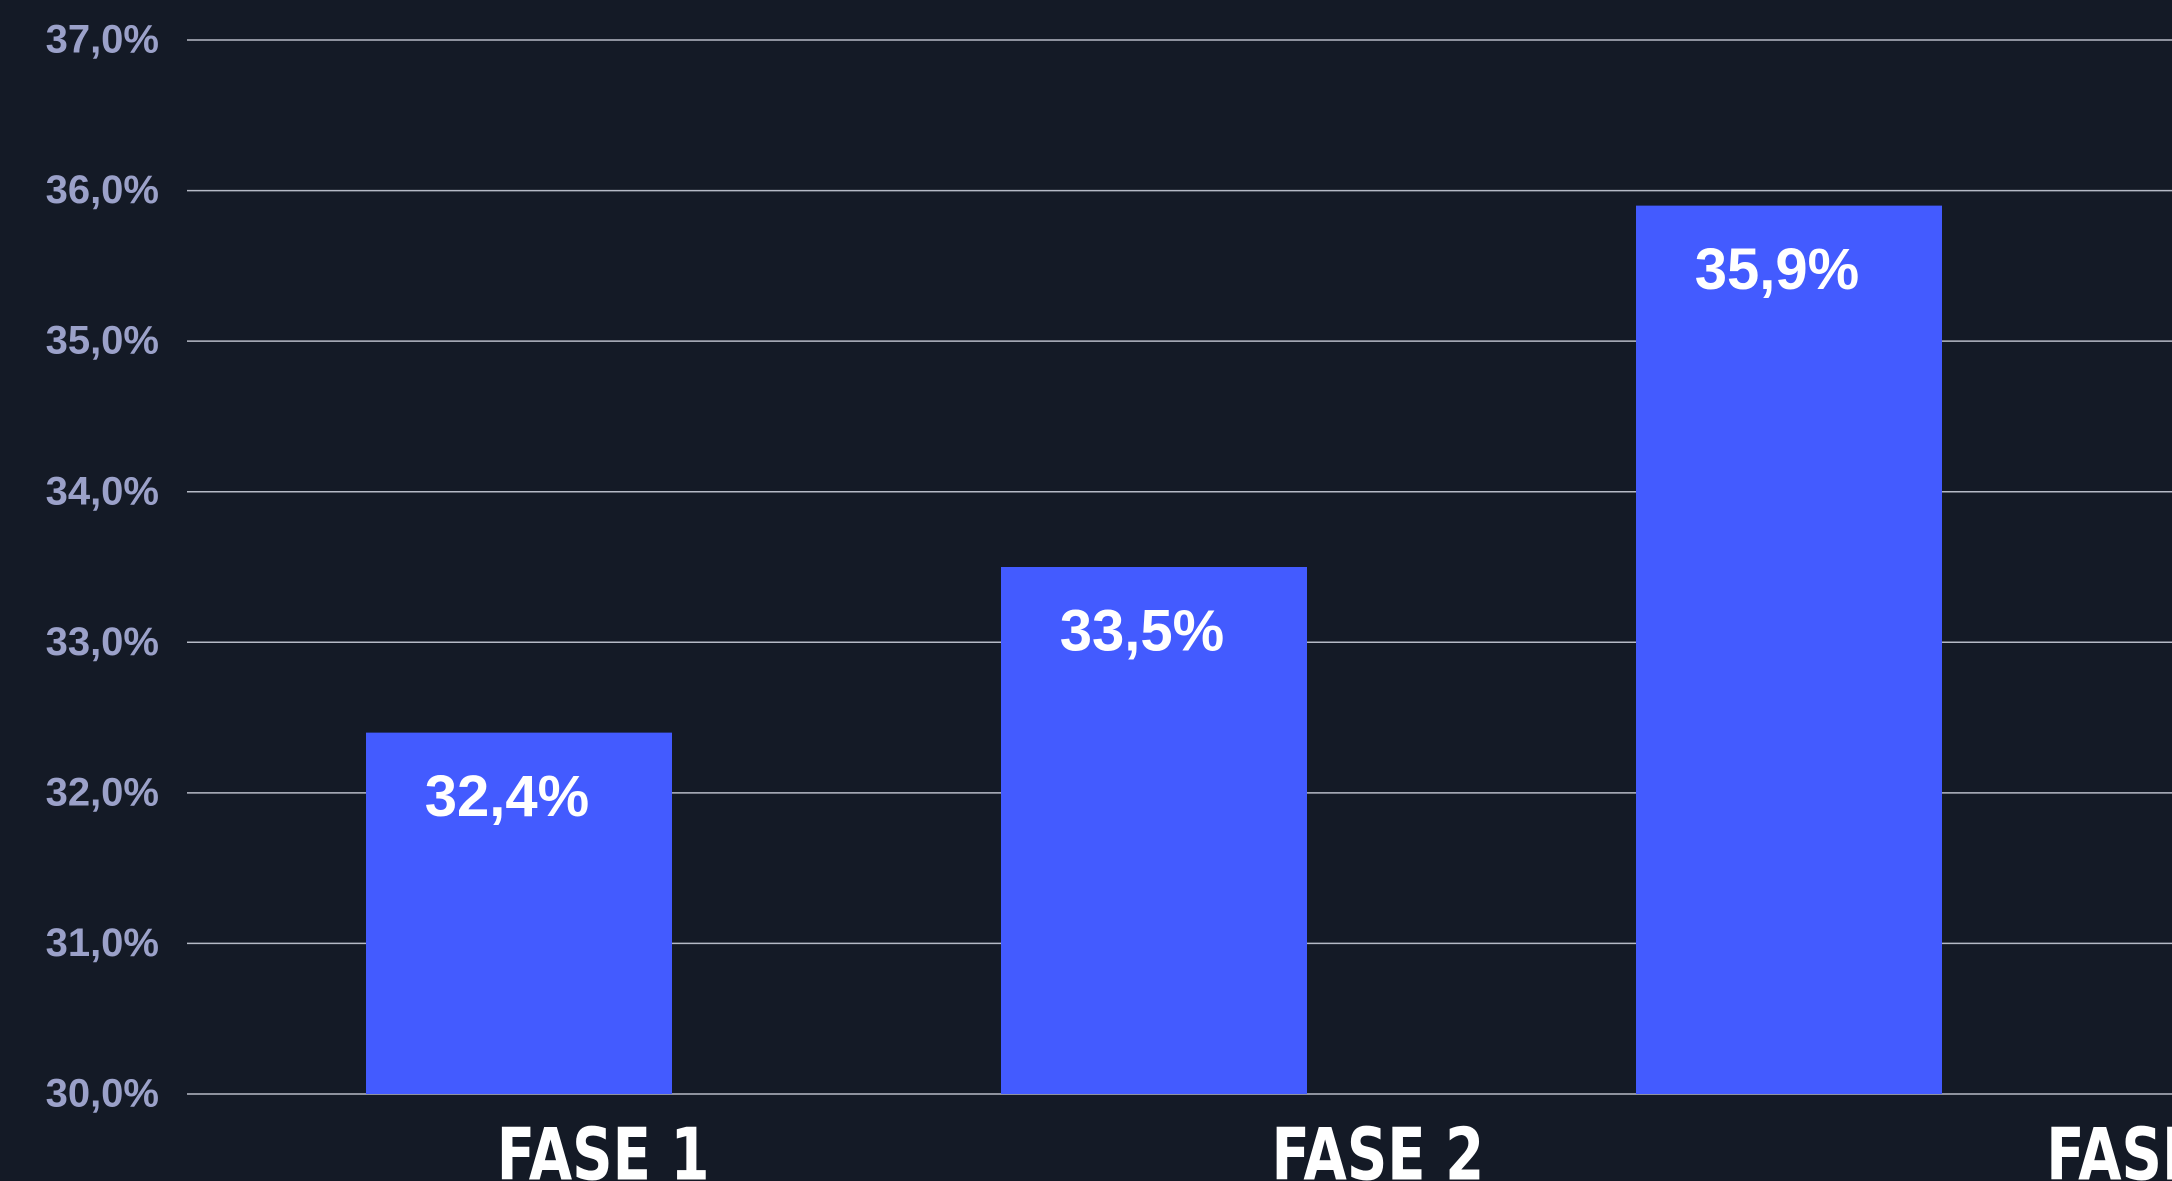 Image resolution: width=2172 pixels, height=1181 pixels. What do you see at coordinates (1777, 269) in the screenshot?
I see `value-label: 35,9%` at bounding box center [1777, 269].